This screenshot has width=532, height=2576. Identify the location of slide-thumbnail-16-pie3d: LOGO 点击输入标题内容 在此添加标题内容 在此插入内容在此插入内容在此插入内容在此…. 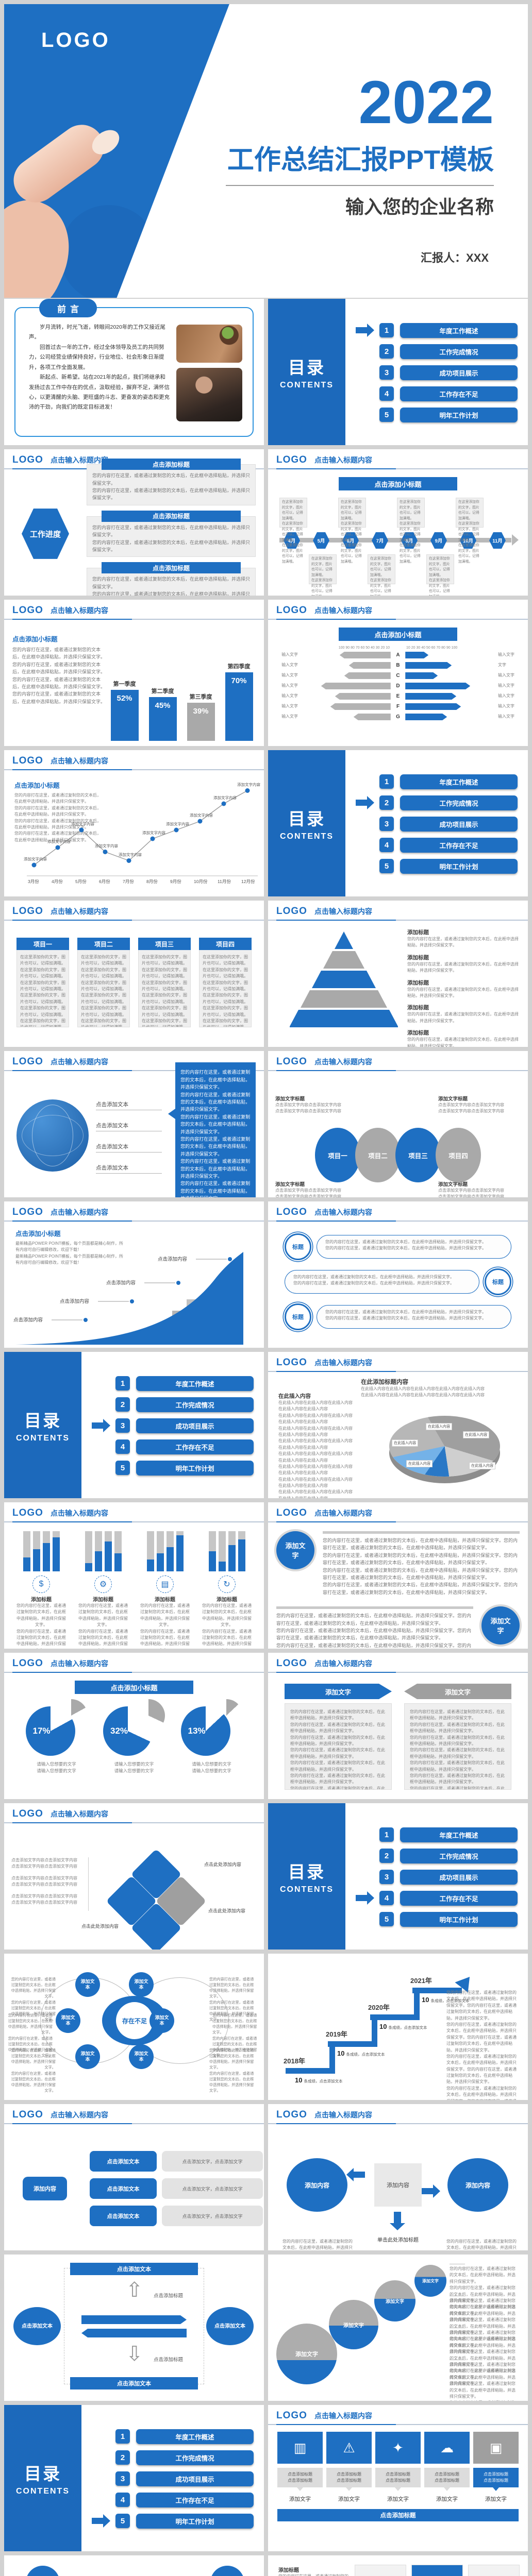
(398, 1425).